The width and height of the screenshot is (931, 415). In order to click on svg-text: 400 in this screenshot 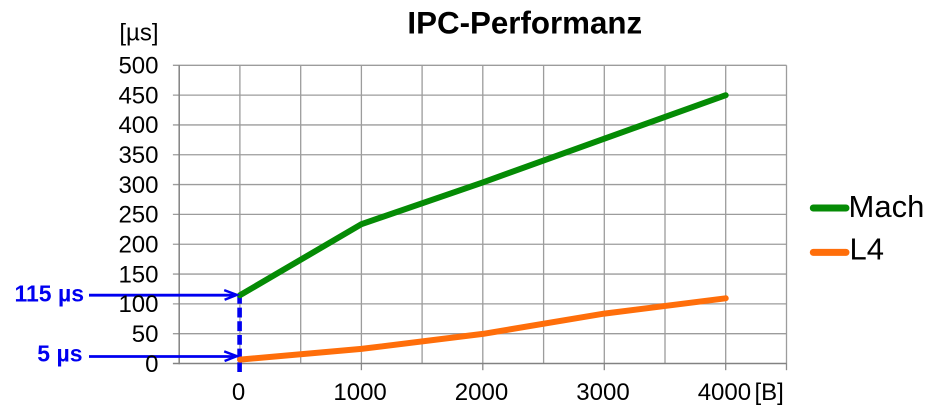, I will do `click(138, 125)`.